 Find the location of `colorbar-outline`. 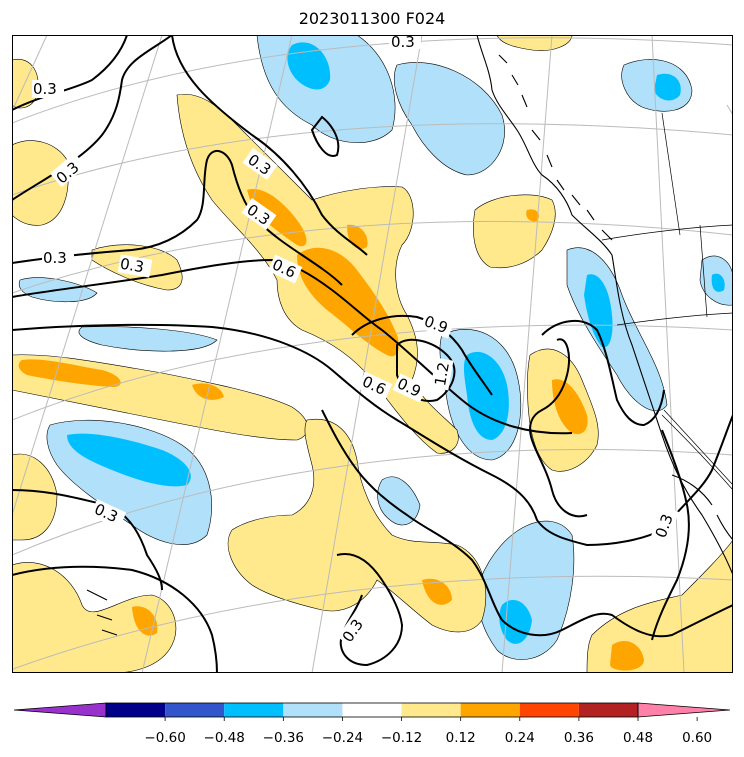

colorbar-outline is located at coordinates (372, 710).